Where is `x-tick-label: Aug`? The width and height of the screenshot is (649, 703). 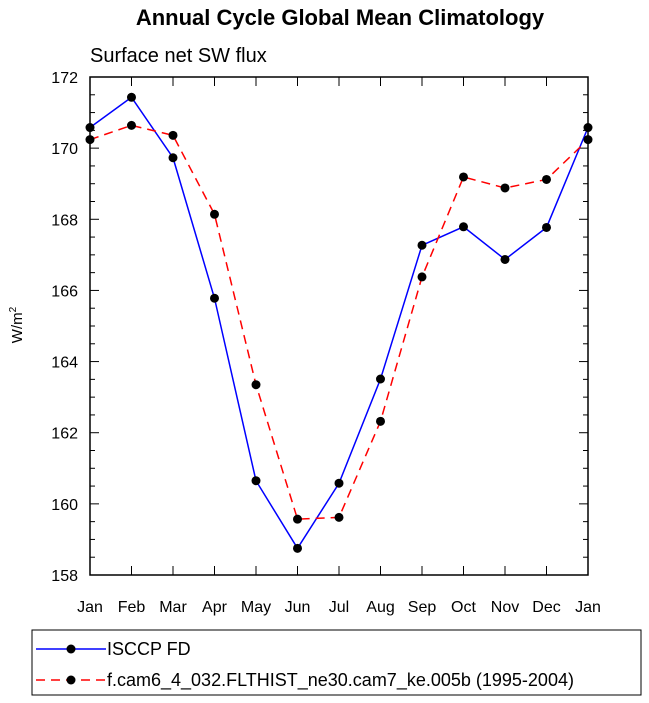
x-tick-label: Aug is located at coordinates (380, 607).